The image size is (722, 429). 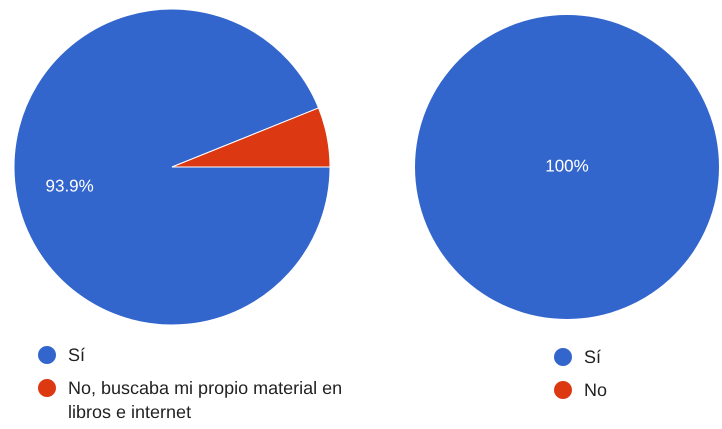 I want to click on legend-label: No, buscaba mi propio material en libros e internet, so click(x=206, y=400).